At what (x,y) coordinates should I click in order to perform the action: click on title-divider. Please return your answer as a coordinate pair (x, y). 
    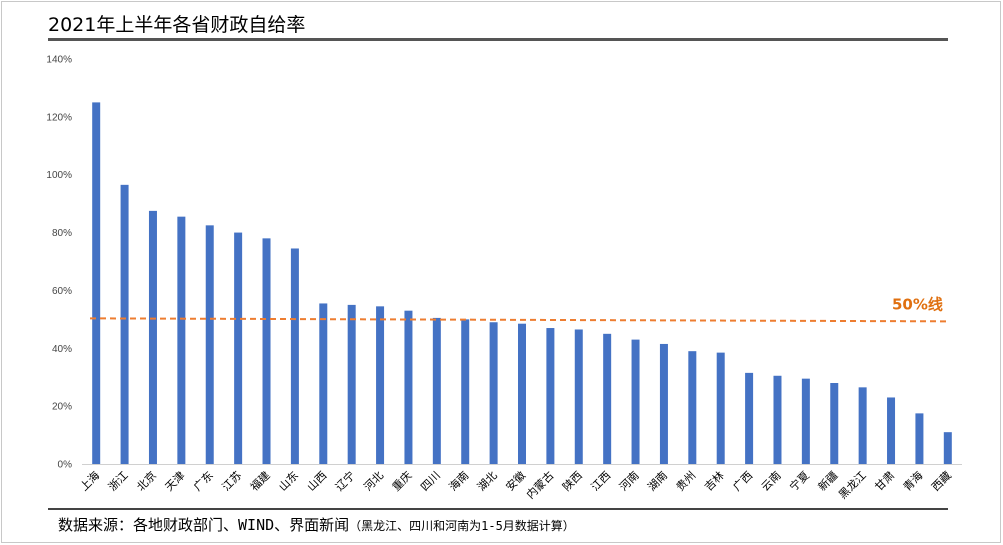
    Looking at the image, I should click on (498, 39).